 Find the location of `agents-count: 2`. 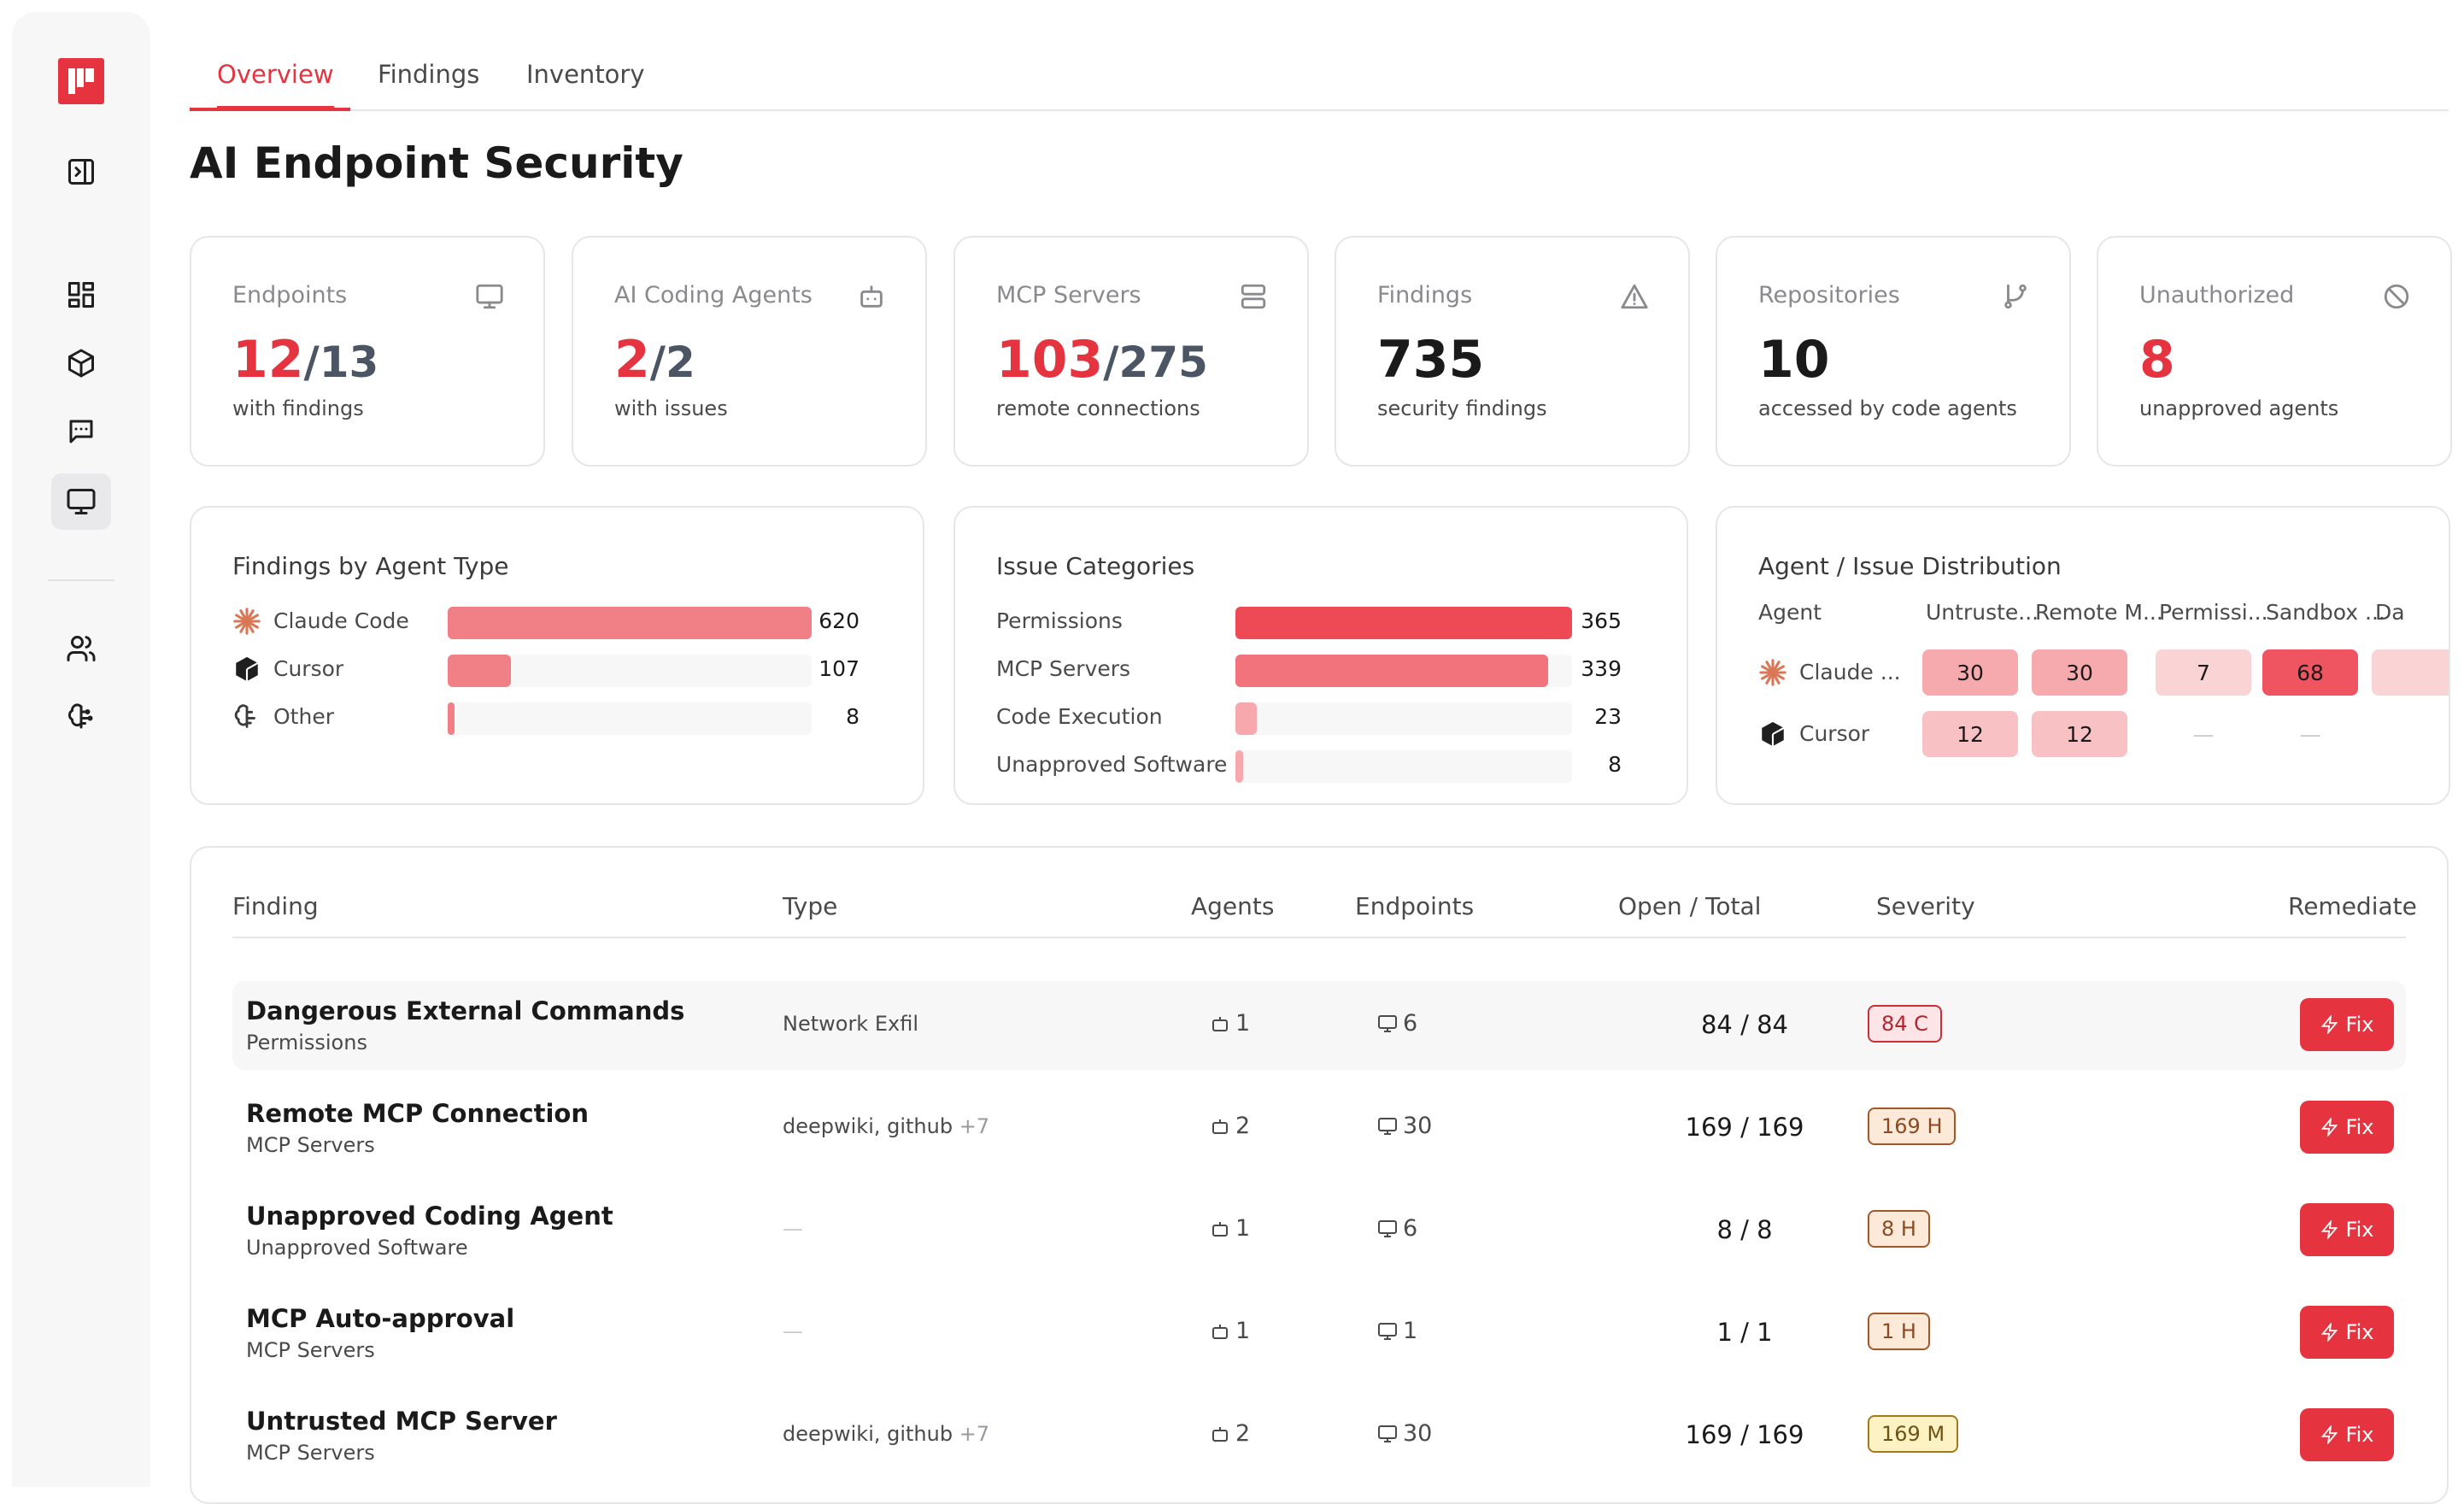

agents-count: 2 is located at coordinates (1230, 1433).